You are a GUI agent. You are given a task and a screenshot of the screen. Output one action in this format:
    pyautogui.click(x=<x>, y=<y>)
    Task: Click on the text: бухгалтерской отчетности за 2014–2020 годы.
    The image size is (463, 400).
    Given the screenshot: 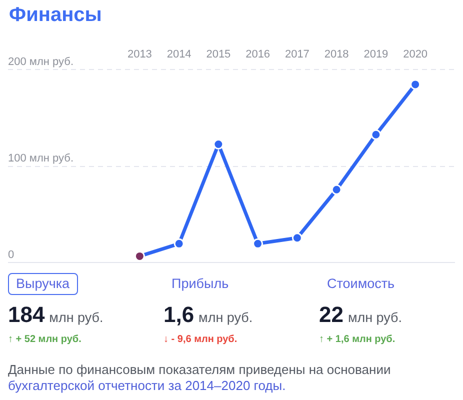 What is the action you would take?
    pyautogui.click(x=147, y=386)
    